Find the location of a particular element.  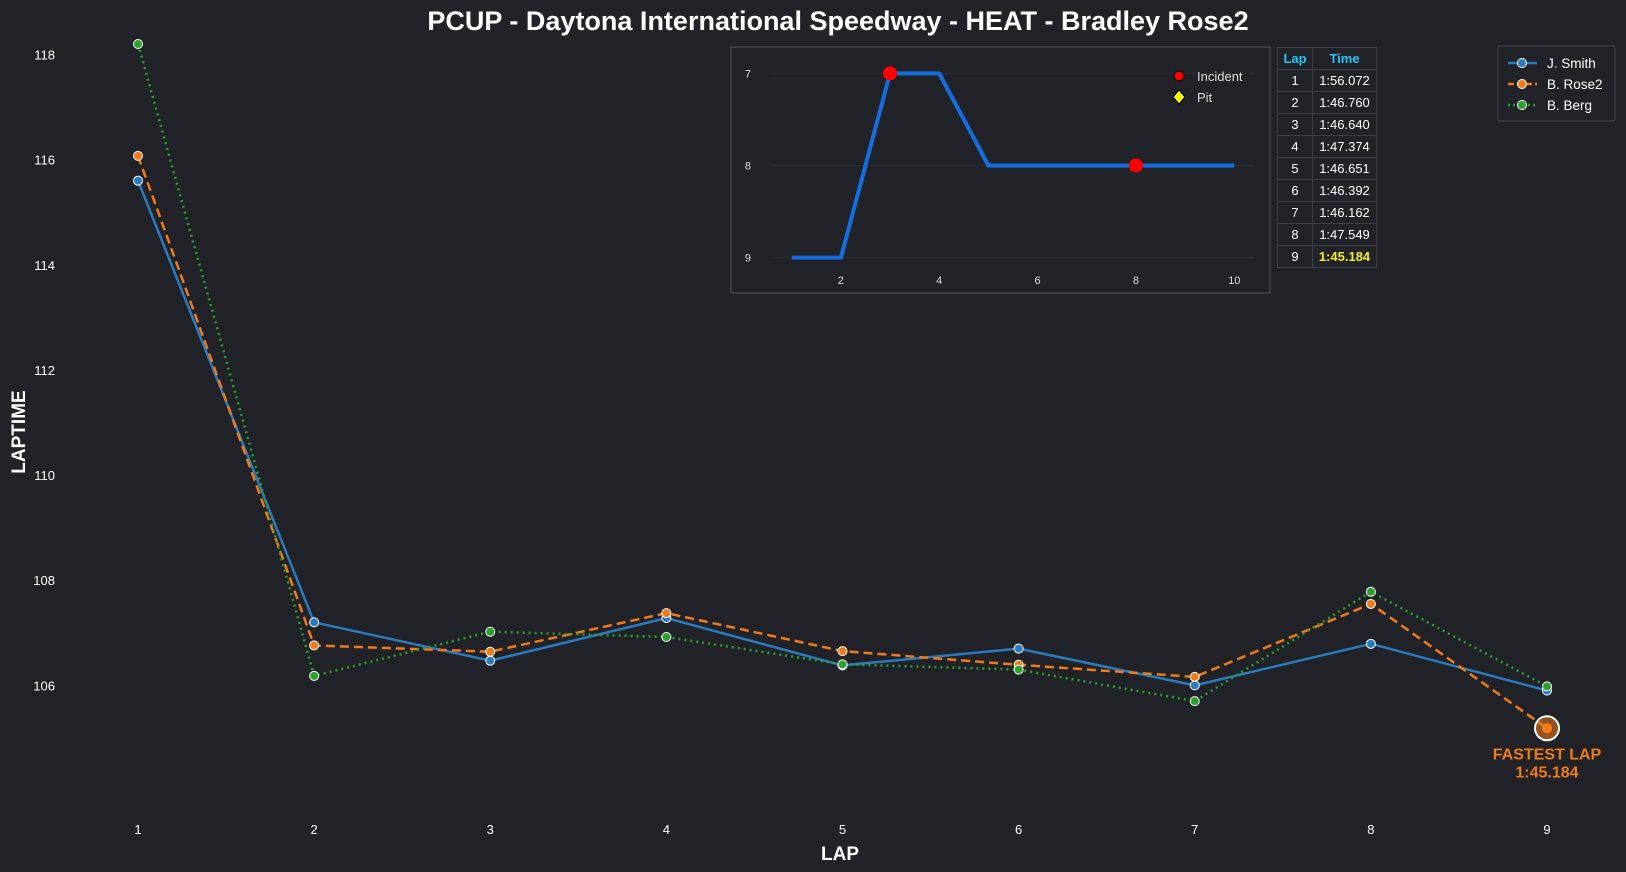

x-tick-label: 5 is located at coordinates (842, 829).